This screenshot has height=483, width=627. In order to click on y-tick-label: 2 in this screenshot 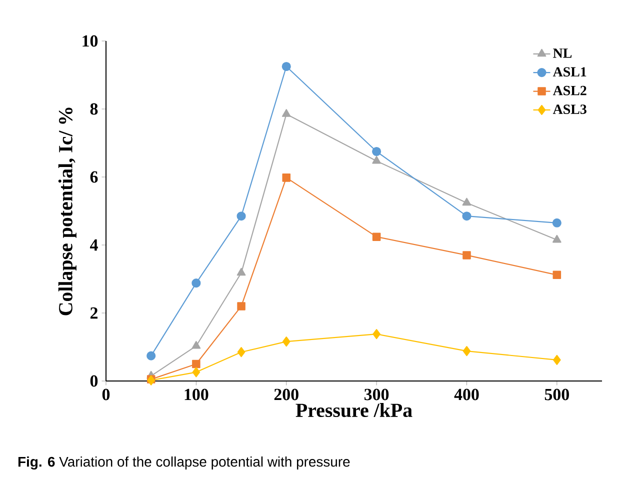, I will do `click(94, 313)`.